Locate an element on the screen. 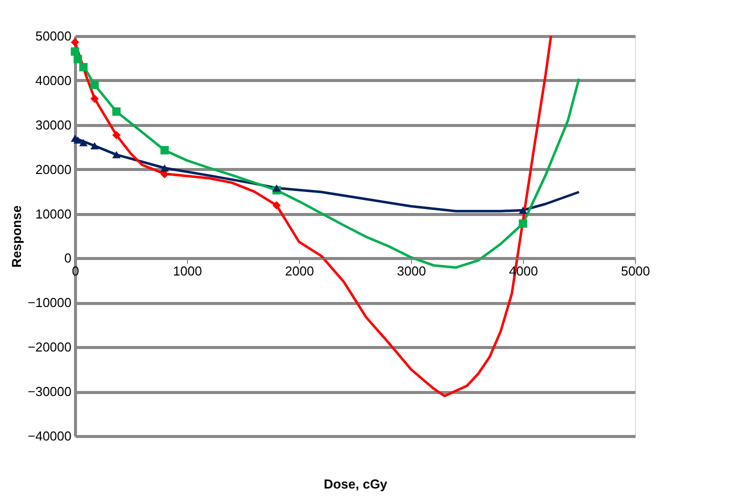 The width and height of the screenshot is (744, 499). y-tick-label: 40000 is located at coordinates (53, 80).